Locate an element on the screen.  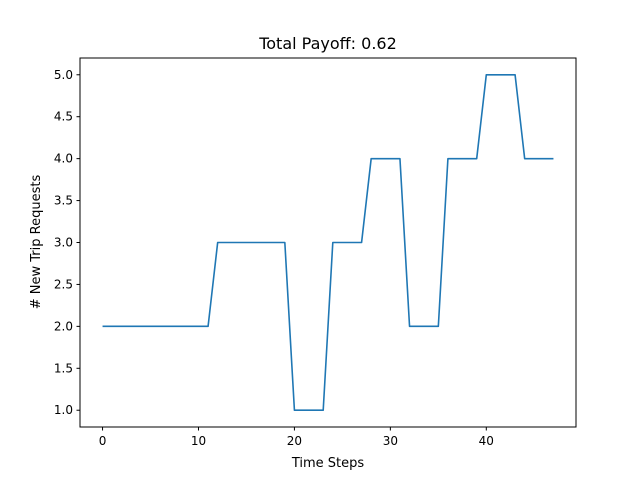
y-tick-label: 1.0 is located at coordinates (63, 410).